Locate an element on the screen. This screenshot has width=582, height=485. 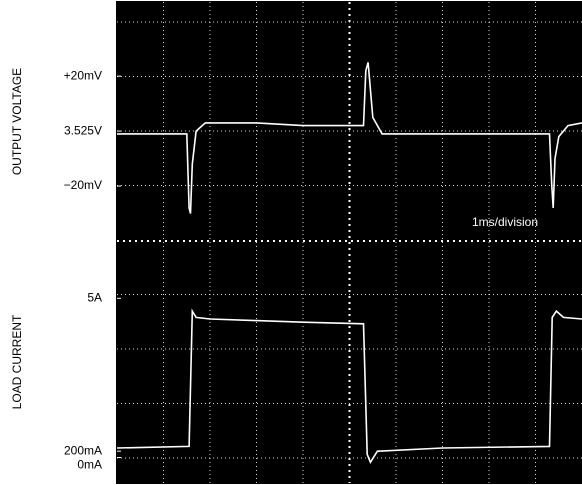
y-tick-label: 200mA is located at coordinates (83, 450).